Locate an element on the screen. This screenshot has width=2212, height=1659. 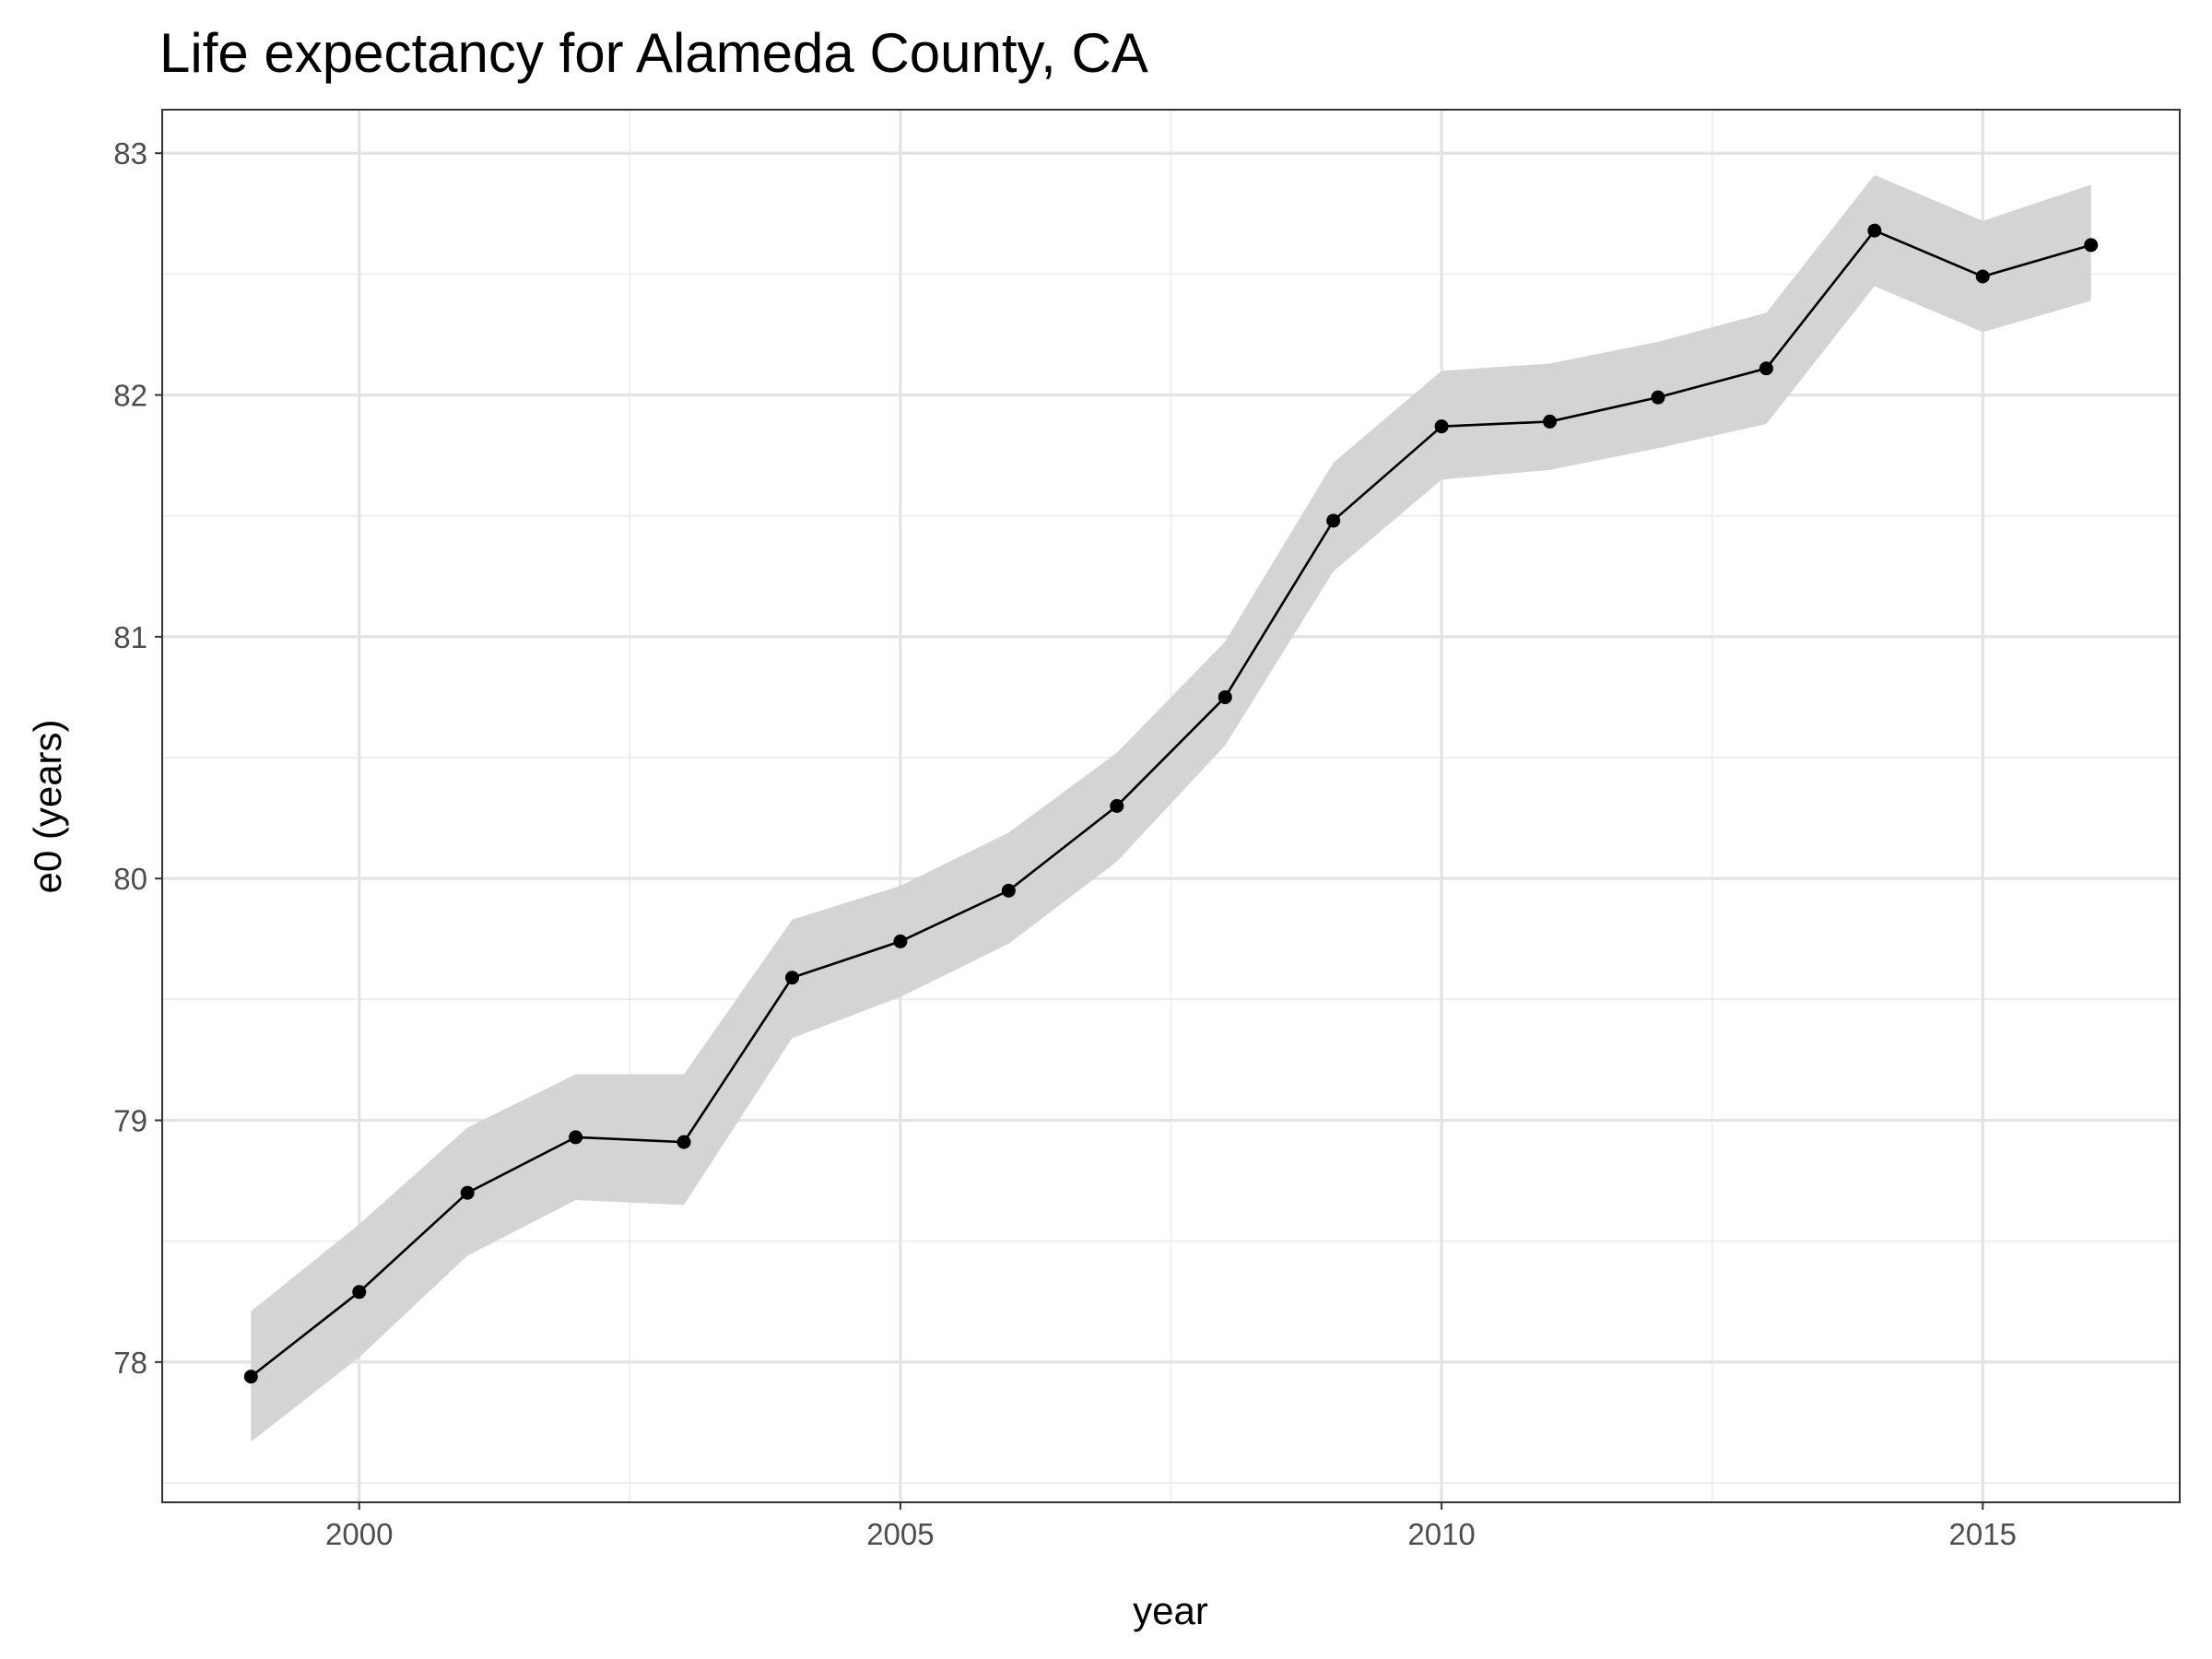
x-tick-label: 2010 is located at coordinates (1441, 1534).